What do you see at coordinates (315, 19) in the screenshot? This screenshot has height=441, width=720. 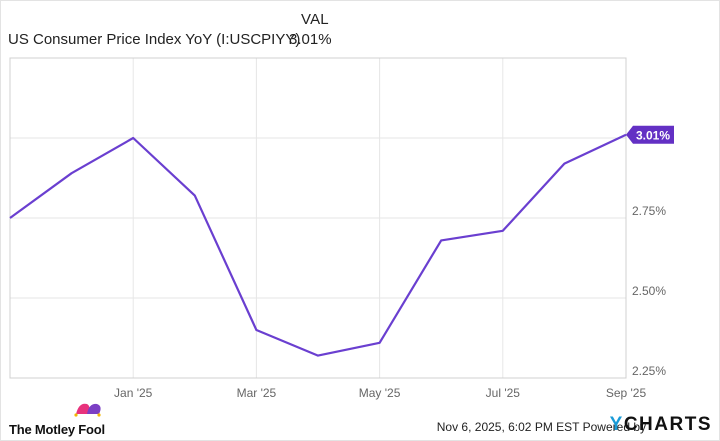 I see `legend-column-header: VAL` at bounding box center [315, 19].